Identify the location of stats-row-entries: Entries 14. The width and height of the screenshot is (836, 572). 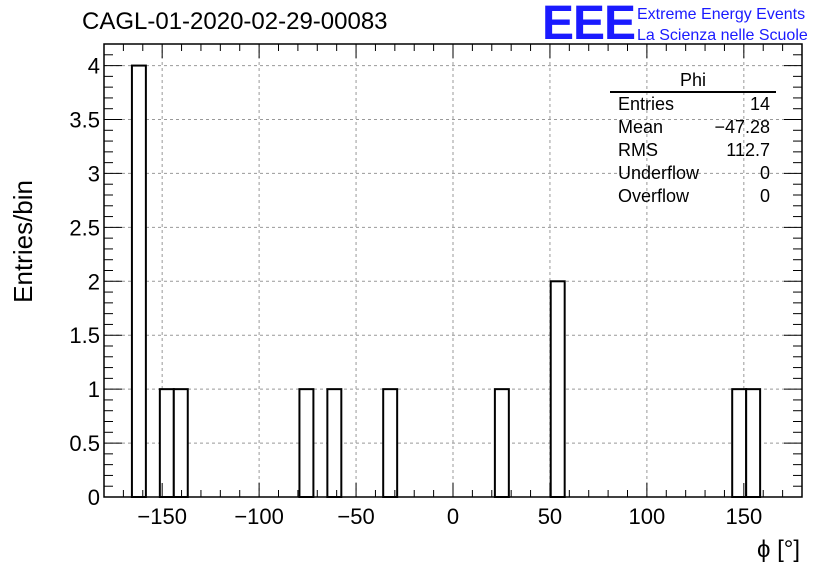
(693, 104).